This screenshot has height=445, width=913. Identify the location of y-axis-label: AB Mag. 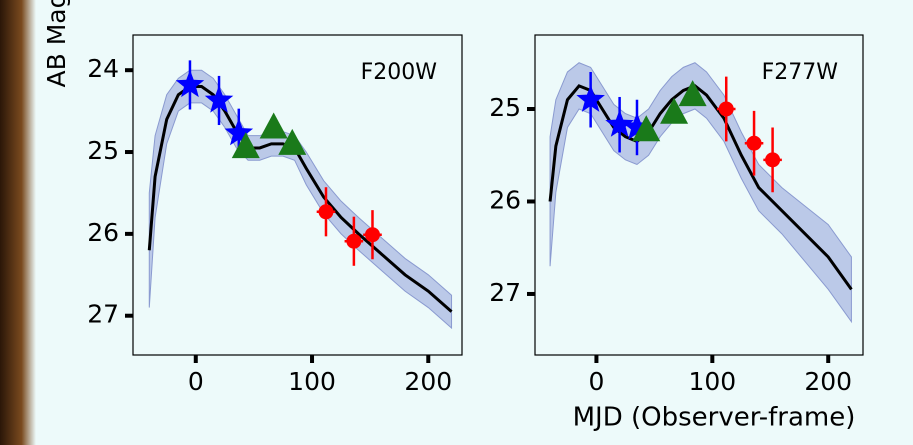
(56, 43).